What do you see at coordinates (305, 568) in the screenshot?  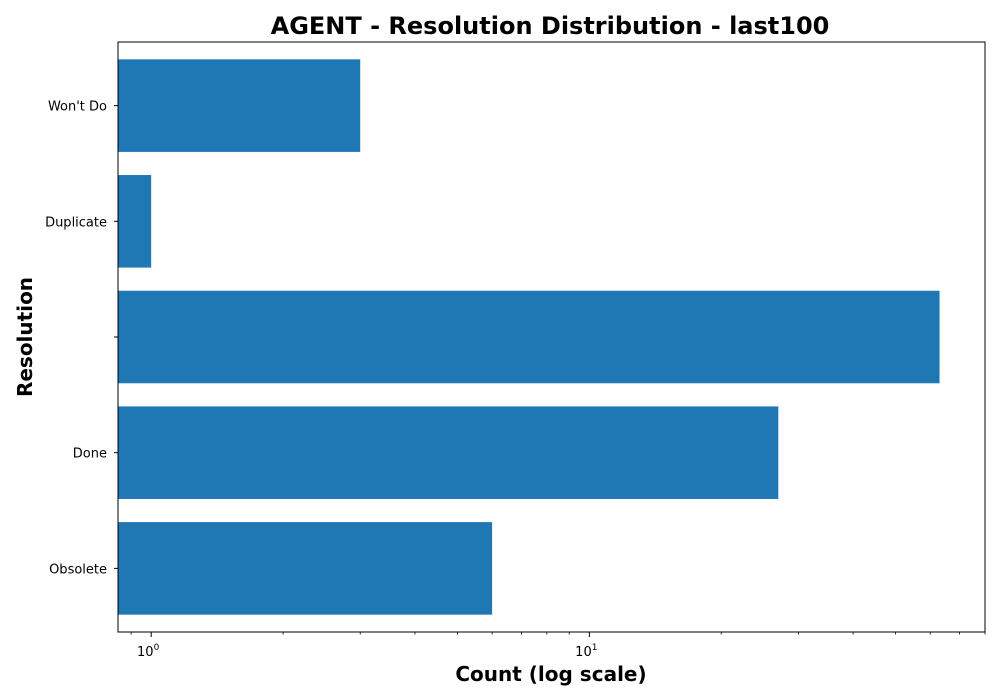 I see `bar-obsolete` at bounding box center [305, 568].